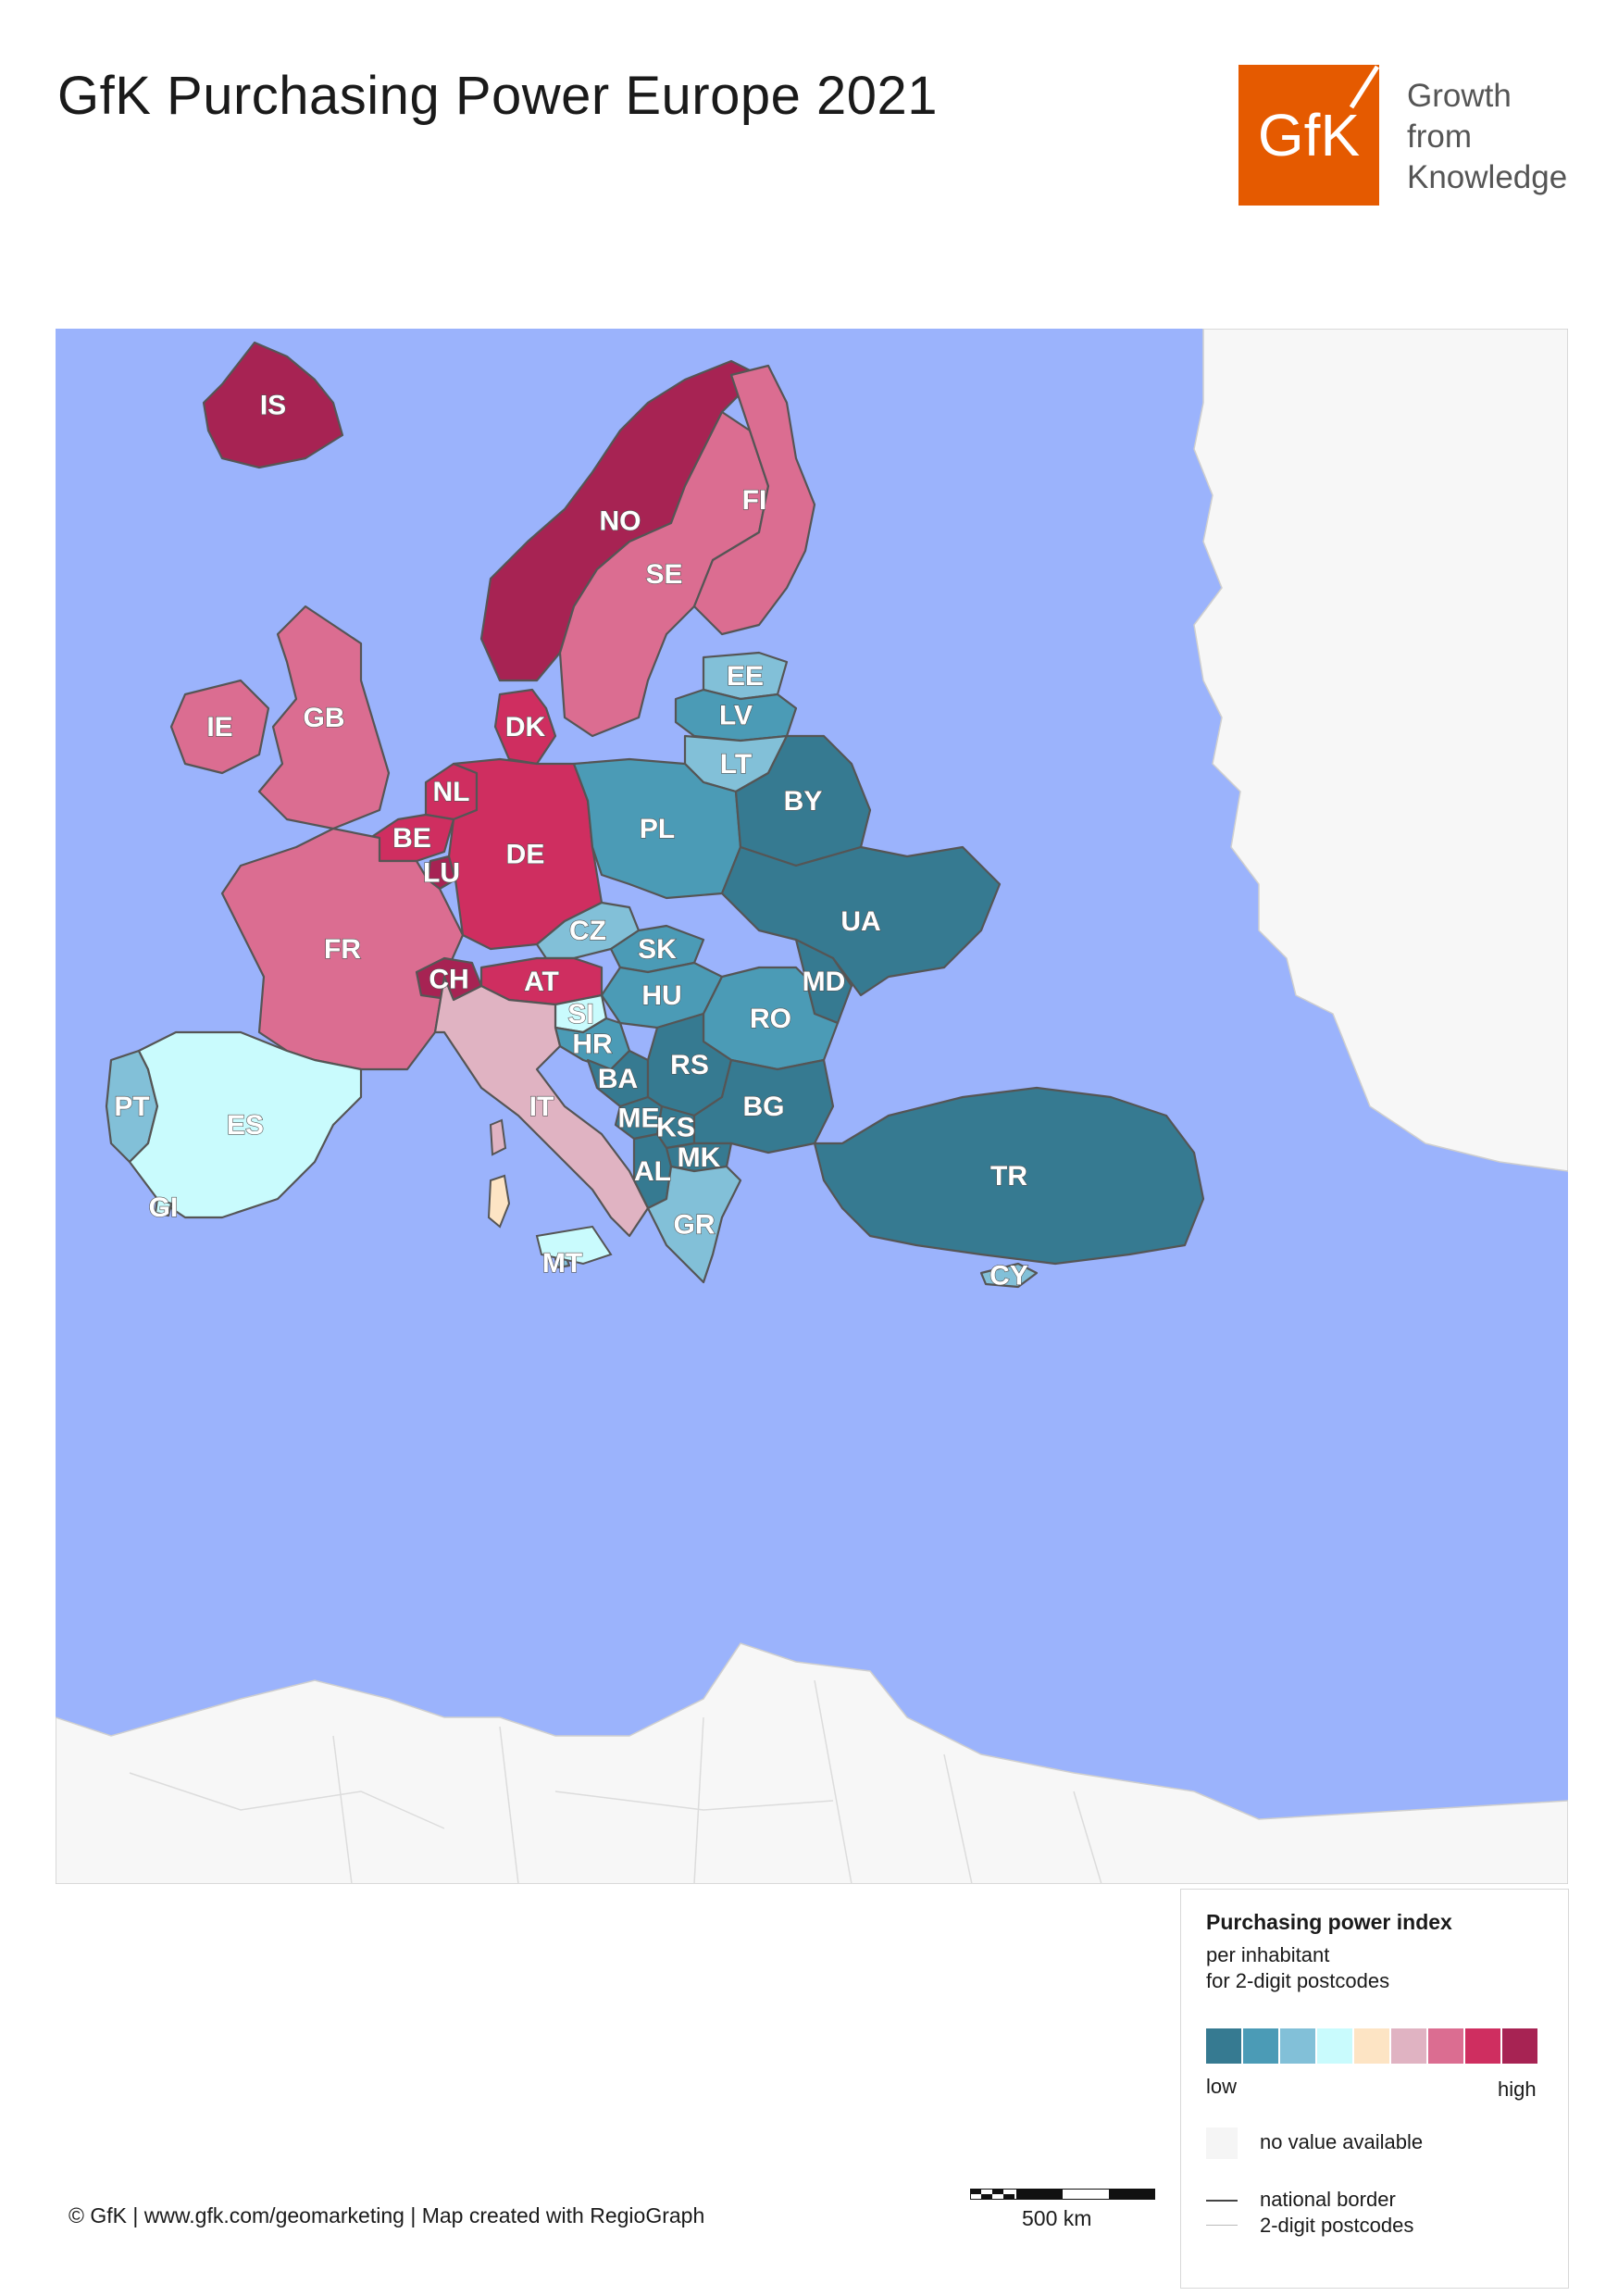  What do you see at coordinates (1487, 137) in the screenshot?
I see `tagline: Growth from Knowledge` at bounding box center [1487, 137].